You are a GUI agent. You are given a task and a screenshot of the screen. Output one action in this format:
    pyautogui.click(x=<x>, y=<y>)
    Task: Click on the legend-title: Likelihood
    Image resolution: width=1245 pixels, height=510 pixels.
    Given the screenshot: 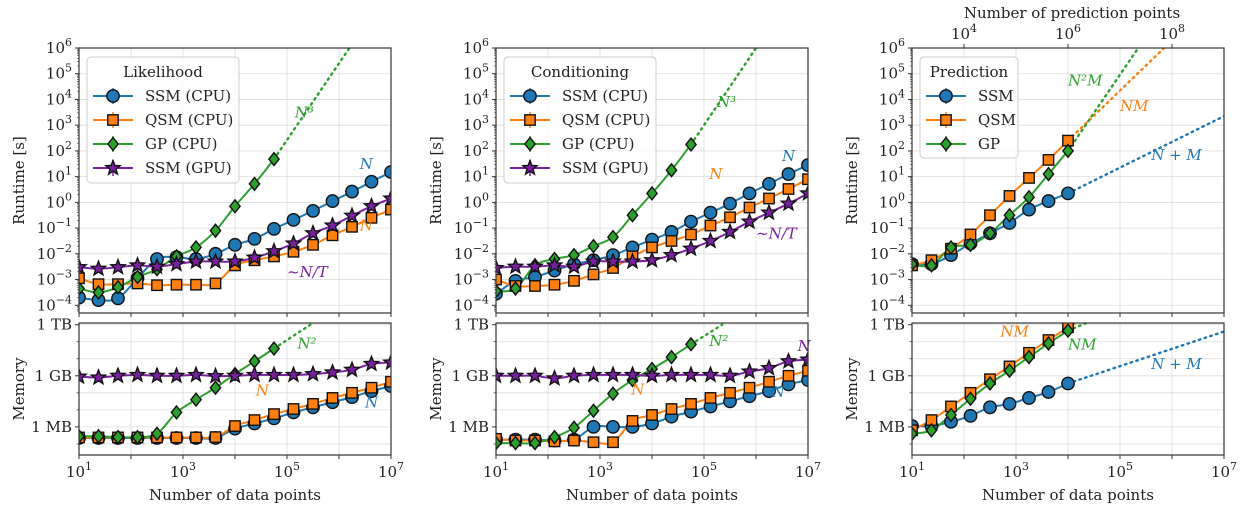 What is the action you would take?
    pyautogui.click(x=163, y=72)
    